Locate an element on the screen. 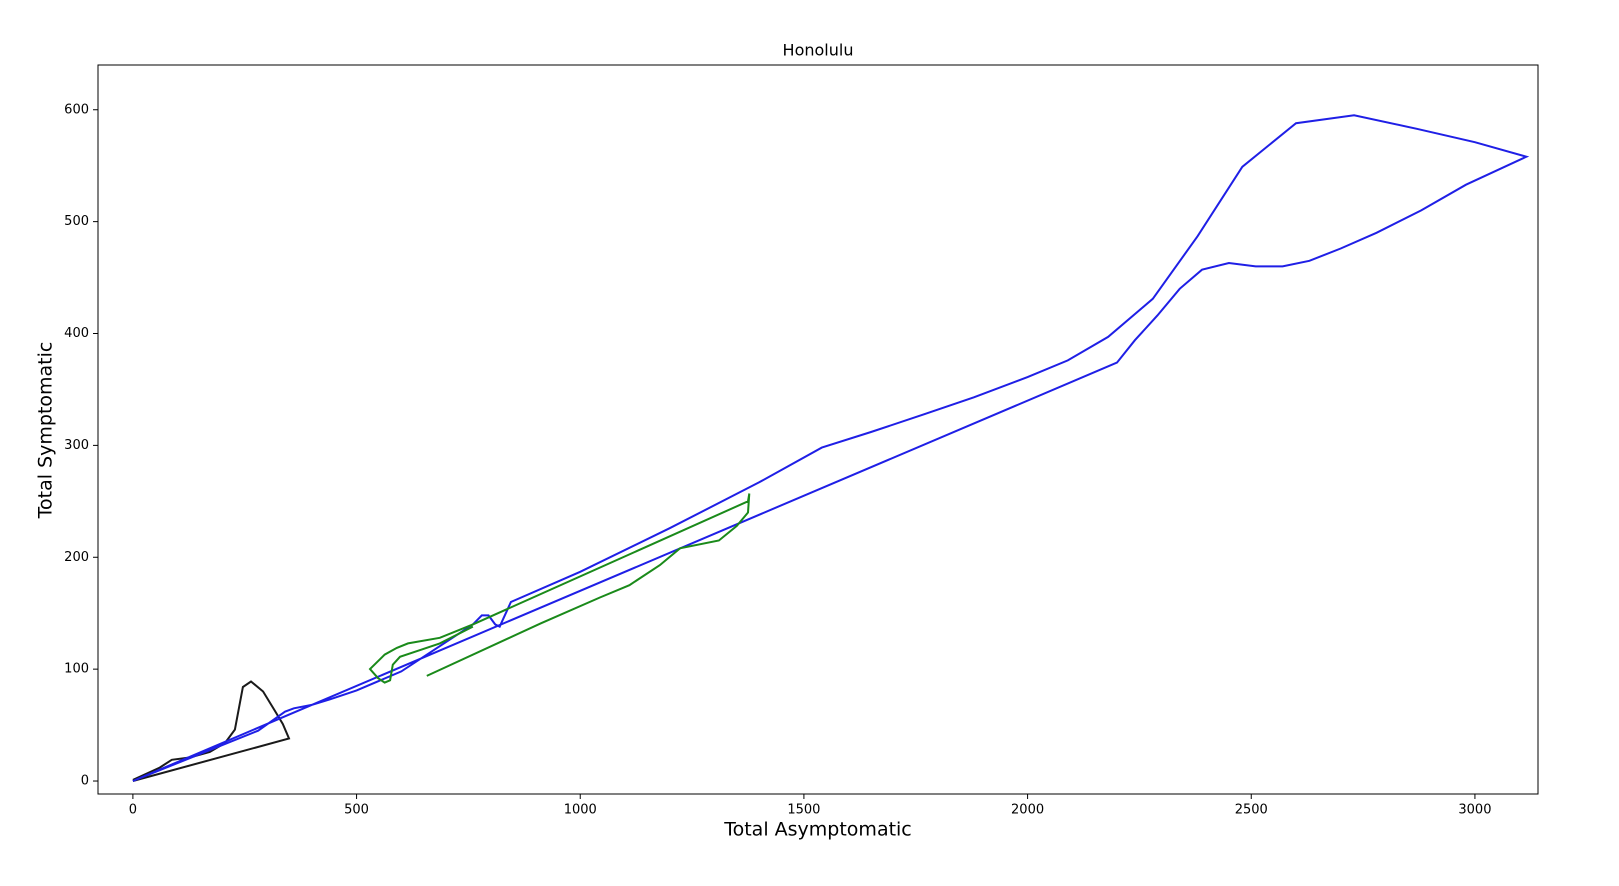  chart-title: Honolulu is located at coordinates (818, 50).